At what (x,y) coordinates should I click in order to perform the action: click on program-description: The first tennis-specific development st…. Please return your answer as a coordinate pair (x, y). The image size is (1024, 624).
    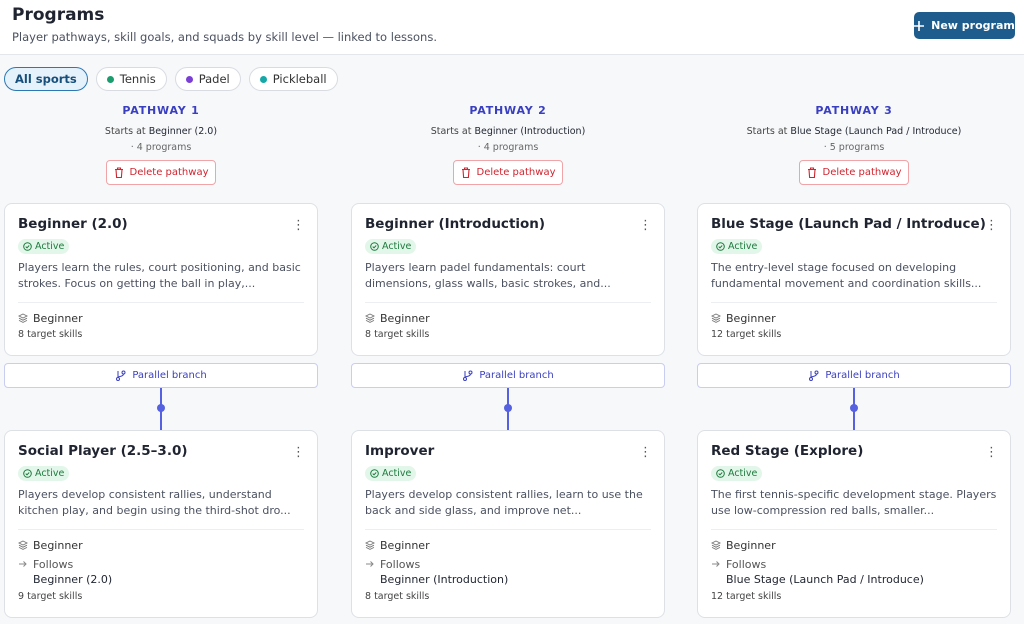
    Looking at the image, I should click on (854, 502).